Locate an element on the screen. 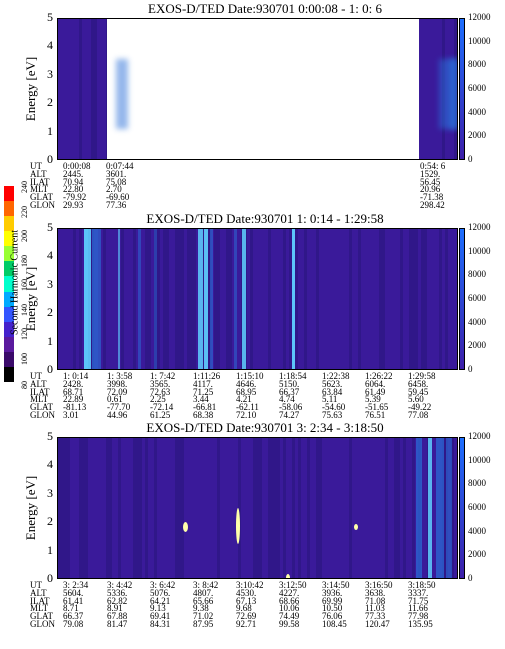 The height and width of the screenshot is (649, 505). orbit-table-cell: 9.38 is located at coordinates (201, 608).